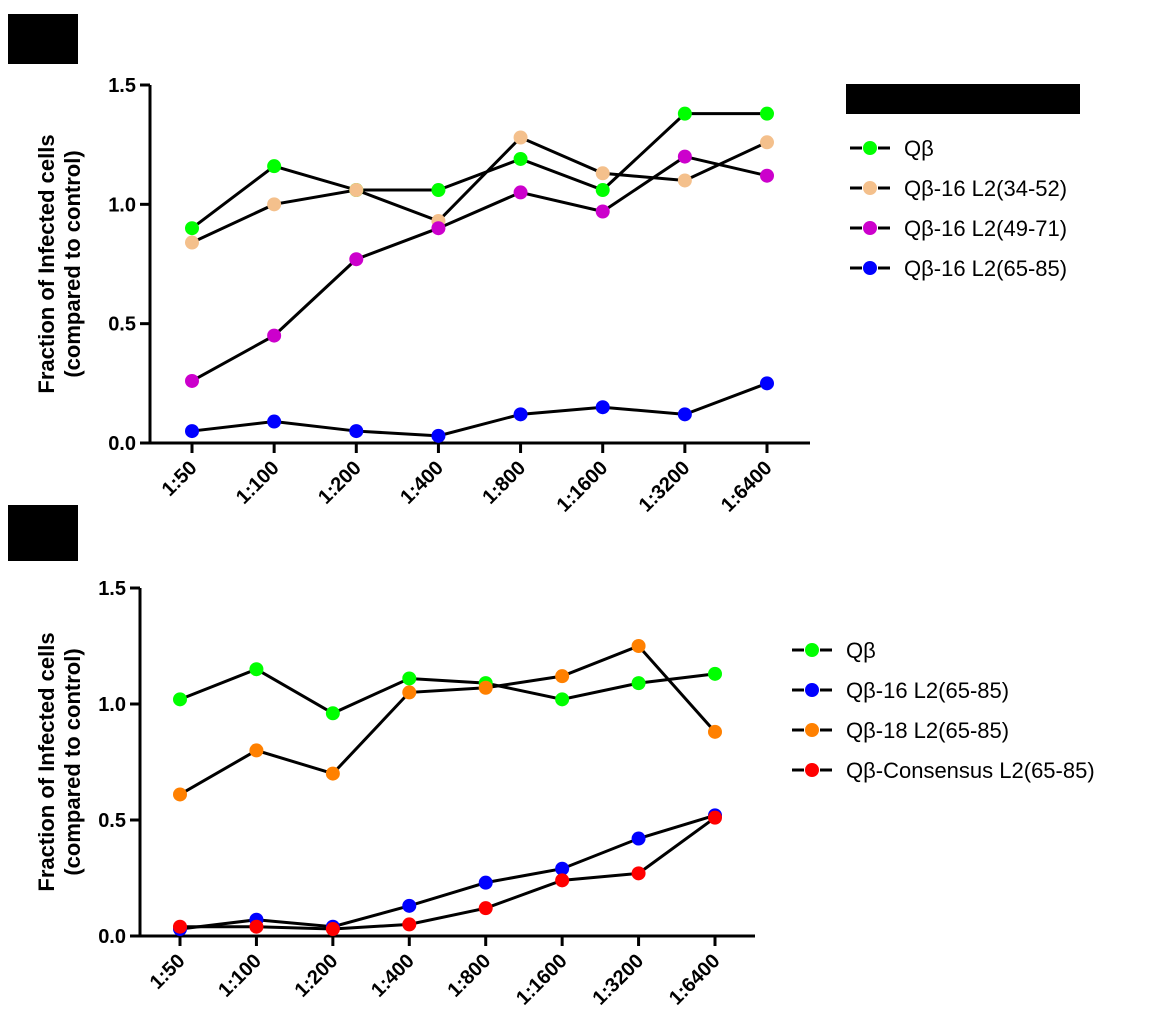 This screenshot has height=1025, width=1168. I want to click on legend-label: Qβ-16 L2(65-85), so click(927, 690).